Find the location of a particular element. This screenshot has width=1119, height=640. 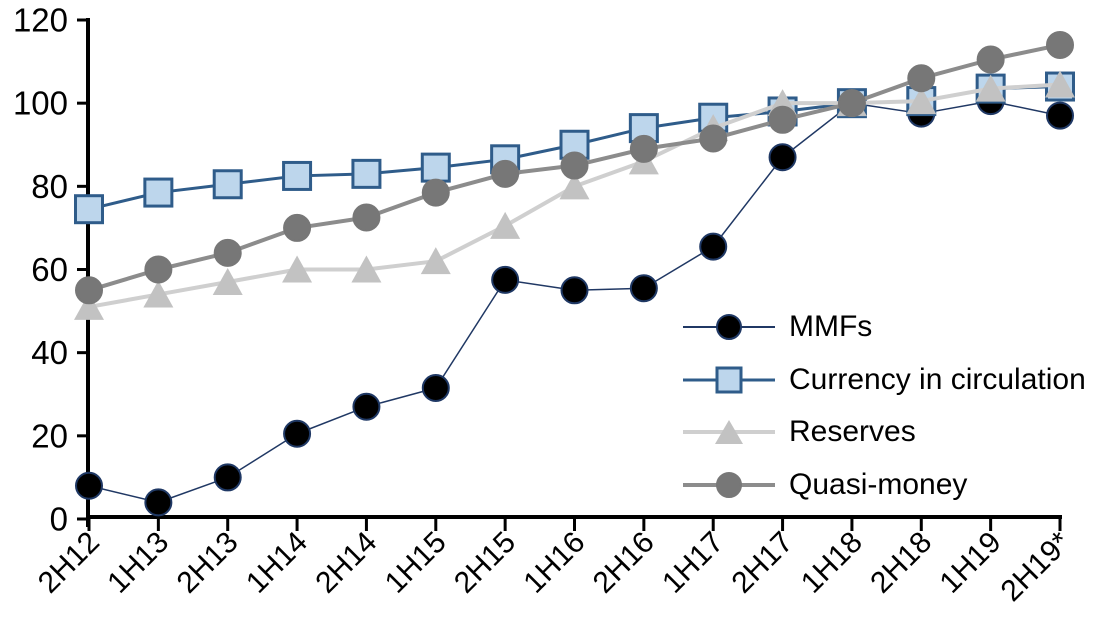

x-axis-label: 2H12 is located at coordinates (69, 563).